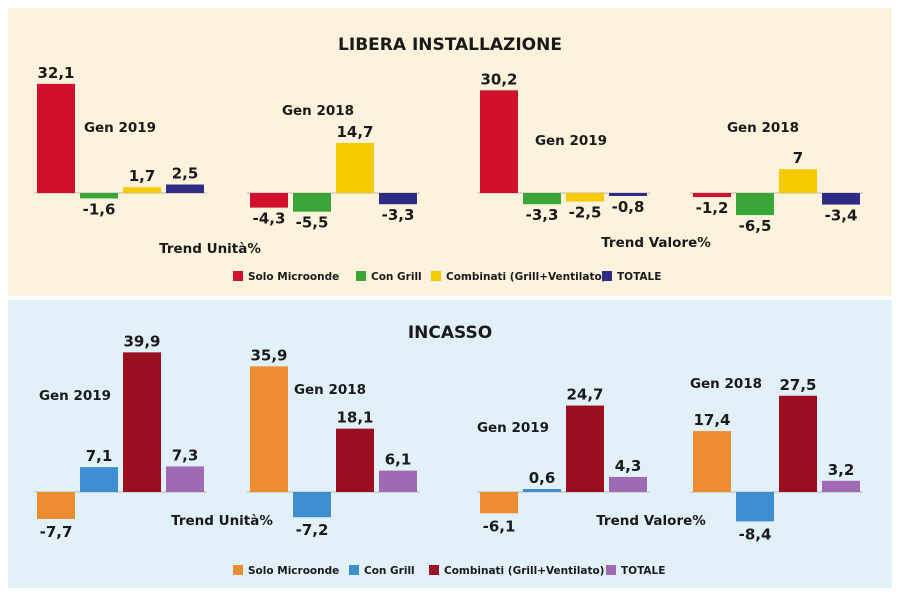  I want to click on libera-installazione-value-label: -1,6, so click(99, 209).